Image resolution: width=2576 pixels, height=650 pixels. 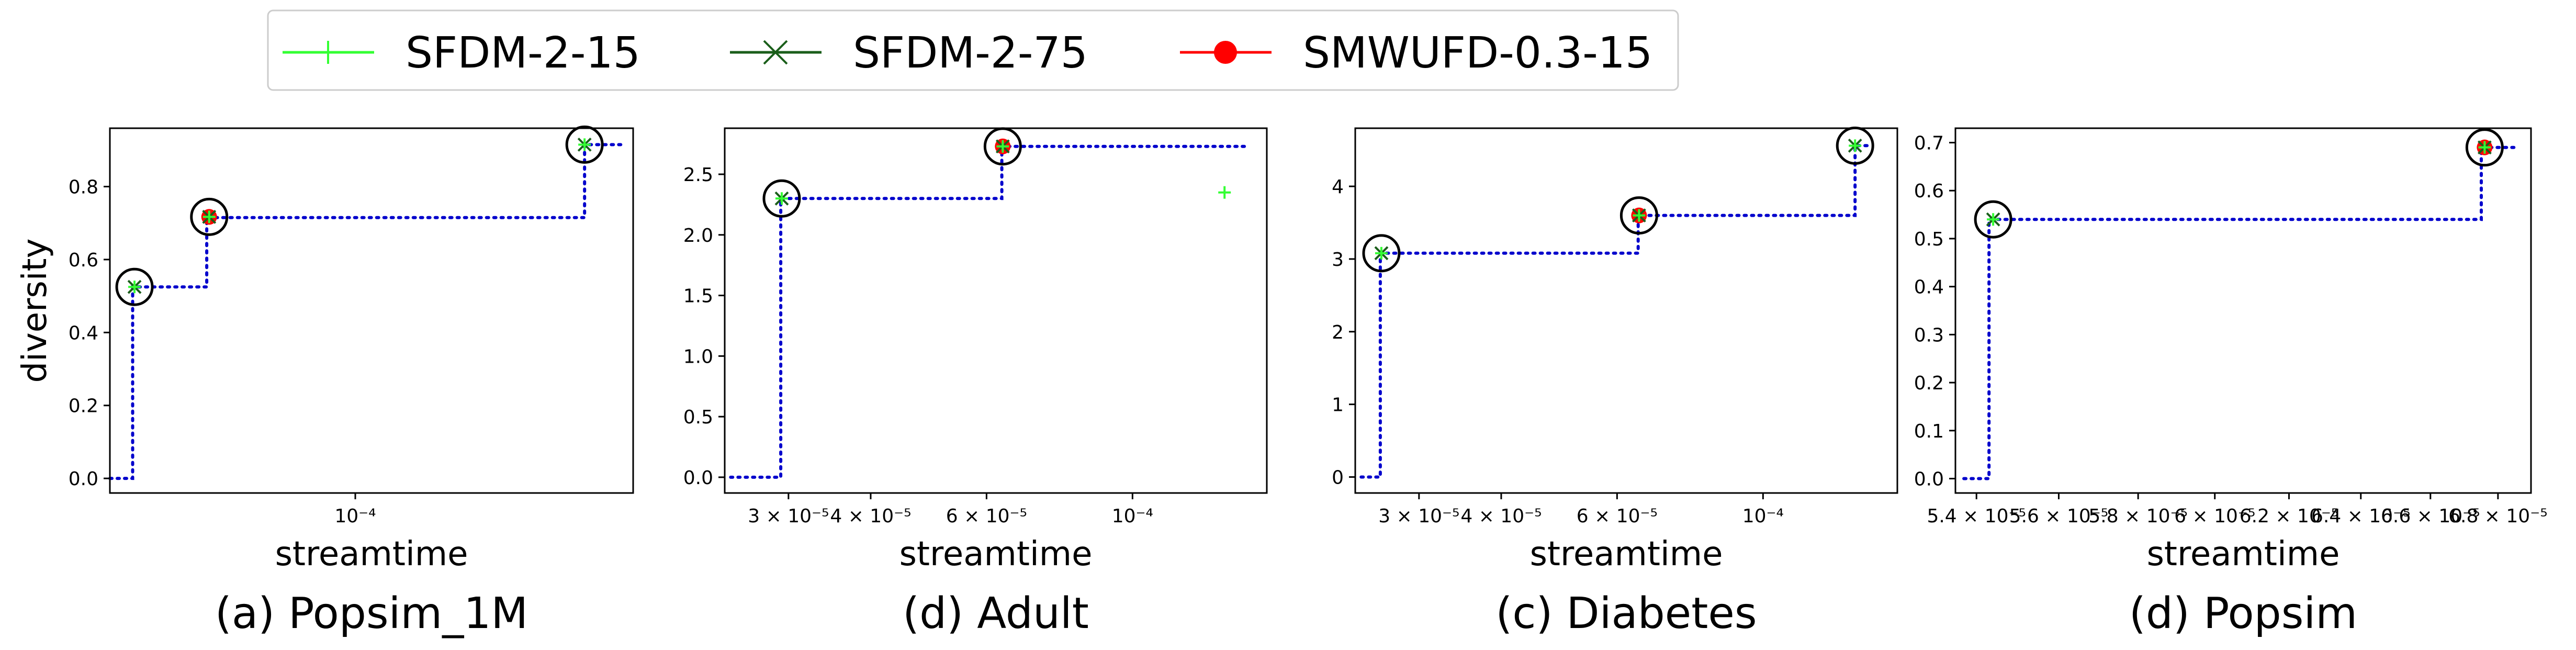 What do you see at coordinates (698, 175) in the screenshot?
I see `ytick-label-1-5: 2.5` at bounding box center [698, 175].